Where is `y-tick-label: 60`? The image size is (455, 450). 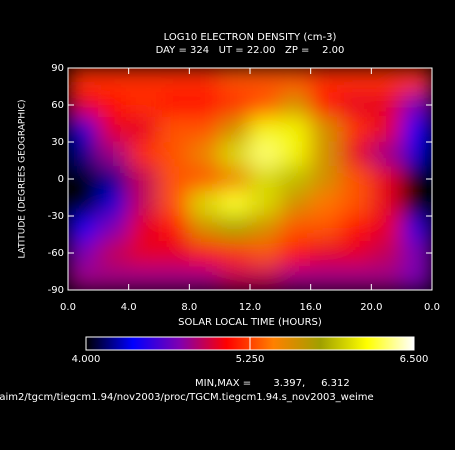 y-tick-label: 60 is located at coordinates (57, 105).